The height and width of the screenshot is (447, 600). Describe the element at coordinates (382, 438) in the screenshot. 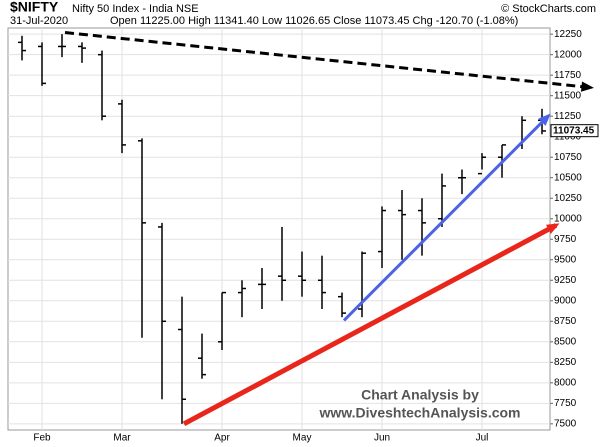

I see `x-tick-label: Jun` at that location.